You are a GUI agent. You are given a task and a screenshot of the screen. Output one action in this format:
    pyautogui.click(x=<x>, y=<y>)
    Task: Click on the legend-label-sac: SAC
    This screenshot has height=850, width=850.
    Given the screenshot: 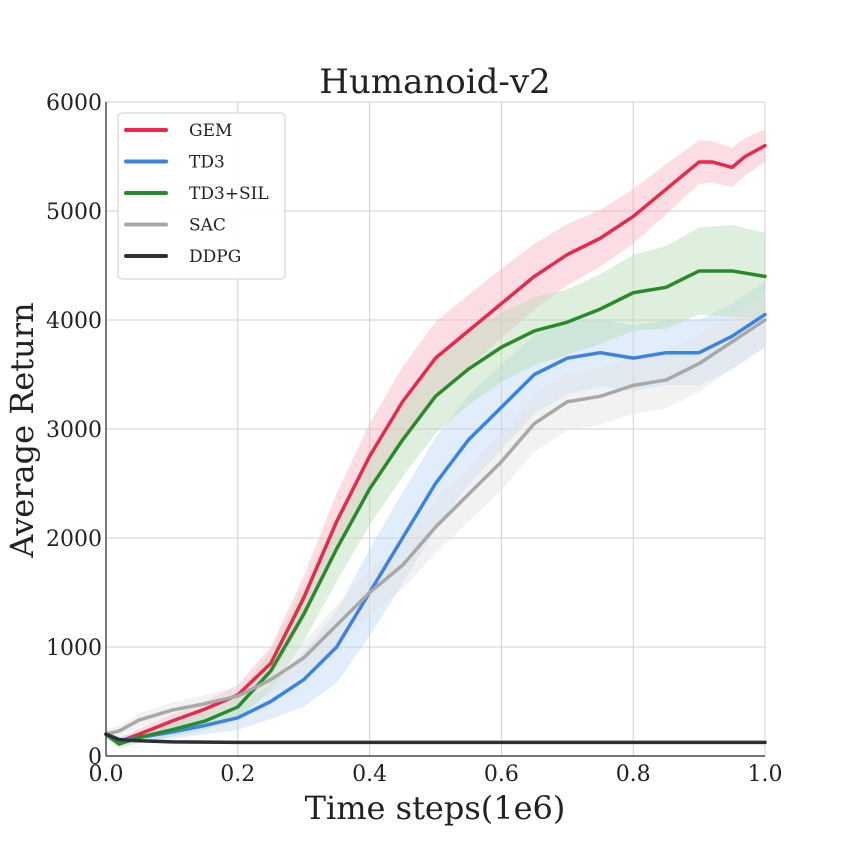 What is the action you would take?
    pyautogui.click(x=207, y=226)
    